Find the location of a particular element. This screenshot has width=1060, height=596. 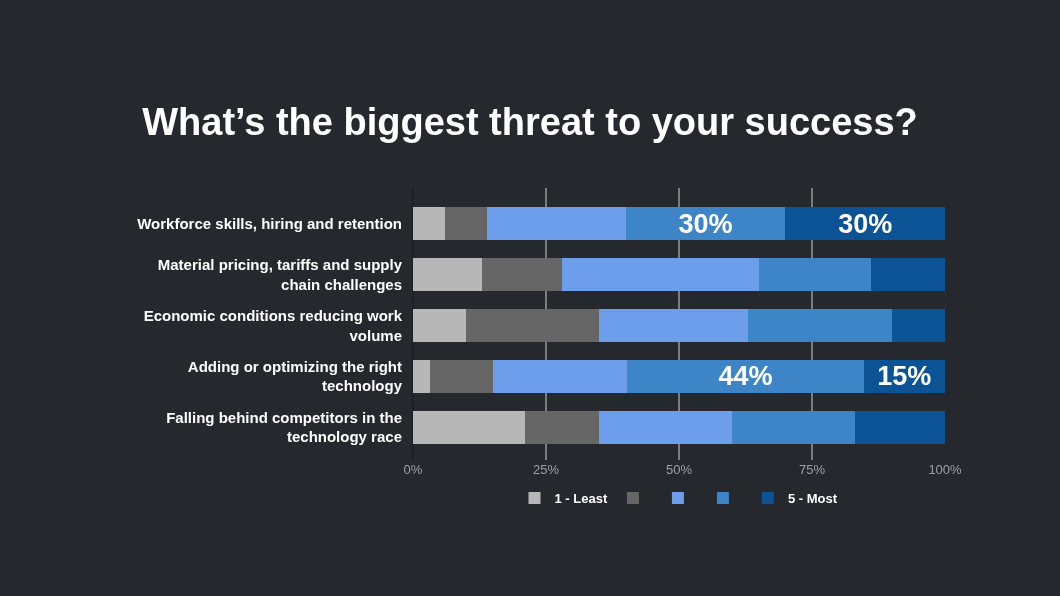

x-tick-label: 75% is located at coordinates (812, 469).